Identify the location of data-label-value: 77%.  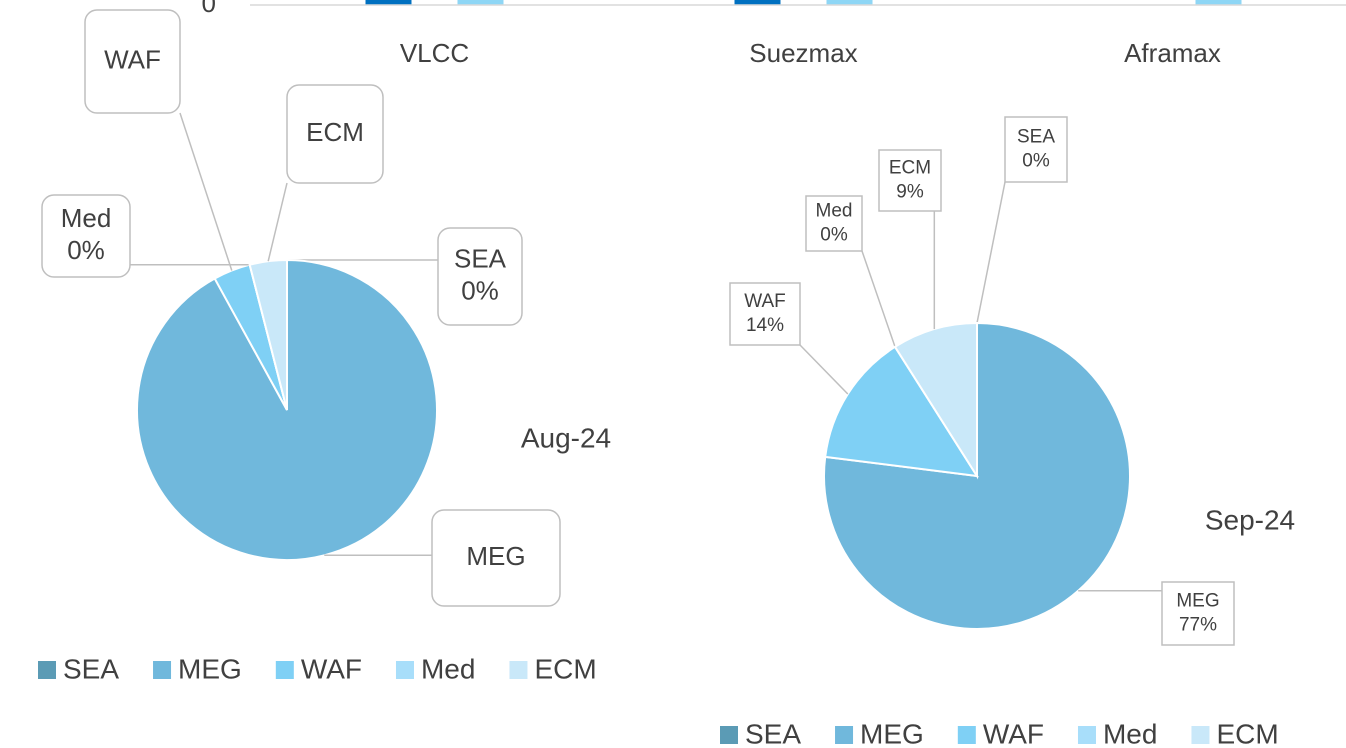
(1198, 624).